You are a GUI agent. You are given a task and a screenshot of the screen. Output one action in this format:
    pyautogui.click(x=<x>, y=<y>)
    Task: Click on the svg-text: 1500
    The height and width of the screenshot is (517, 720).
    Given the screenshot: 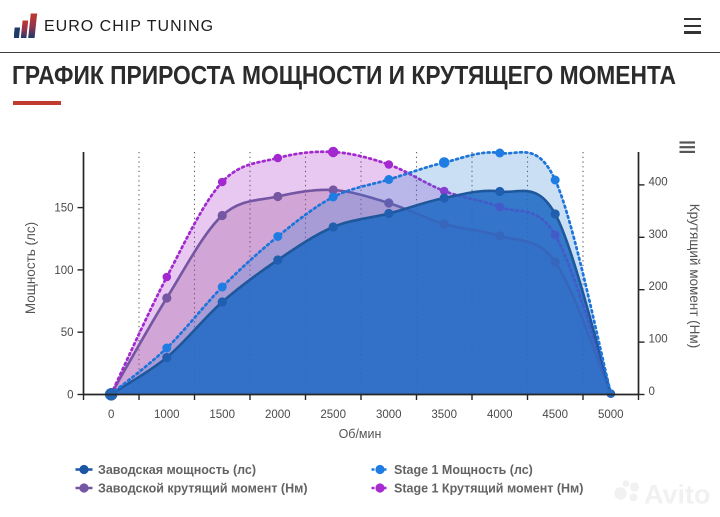 What is the action you would take?
    pyautogui.click(x=222, y=415)
    